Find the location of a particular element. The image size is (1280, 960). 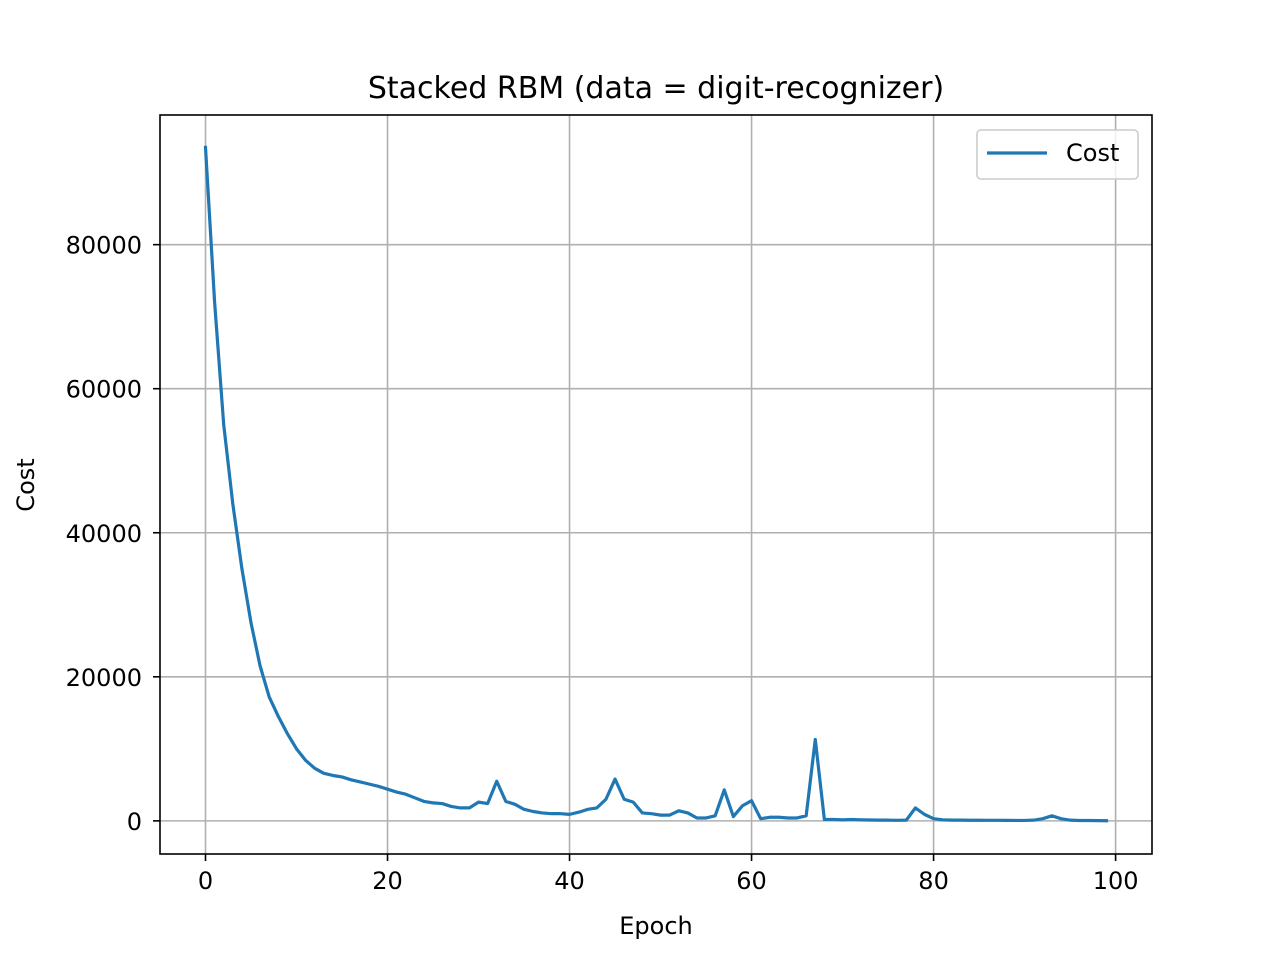

y-axis-label: Cost is located at coordinates (26, 484).